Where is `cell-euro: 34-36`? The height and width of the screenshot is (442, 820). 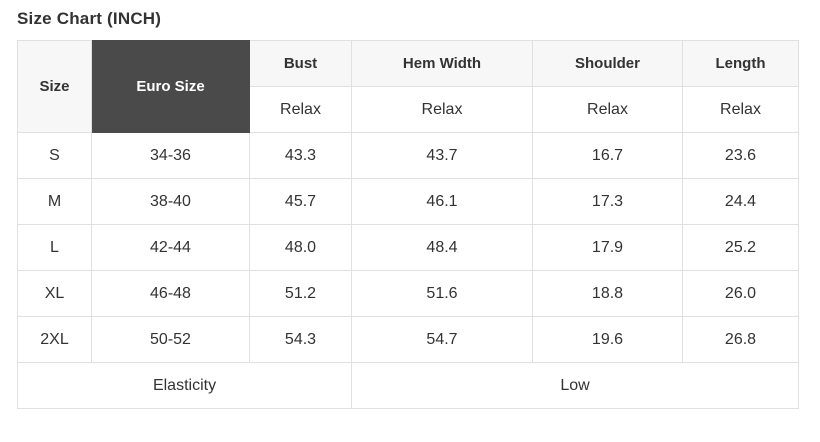
cell-euro: 34-36 is located at coordinates (170, 155).